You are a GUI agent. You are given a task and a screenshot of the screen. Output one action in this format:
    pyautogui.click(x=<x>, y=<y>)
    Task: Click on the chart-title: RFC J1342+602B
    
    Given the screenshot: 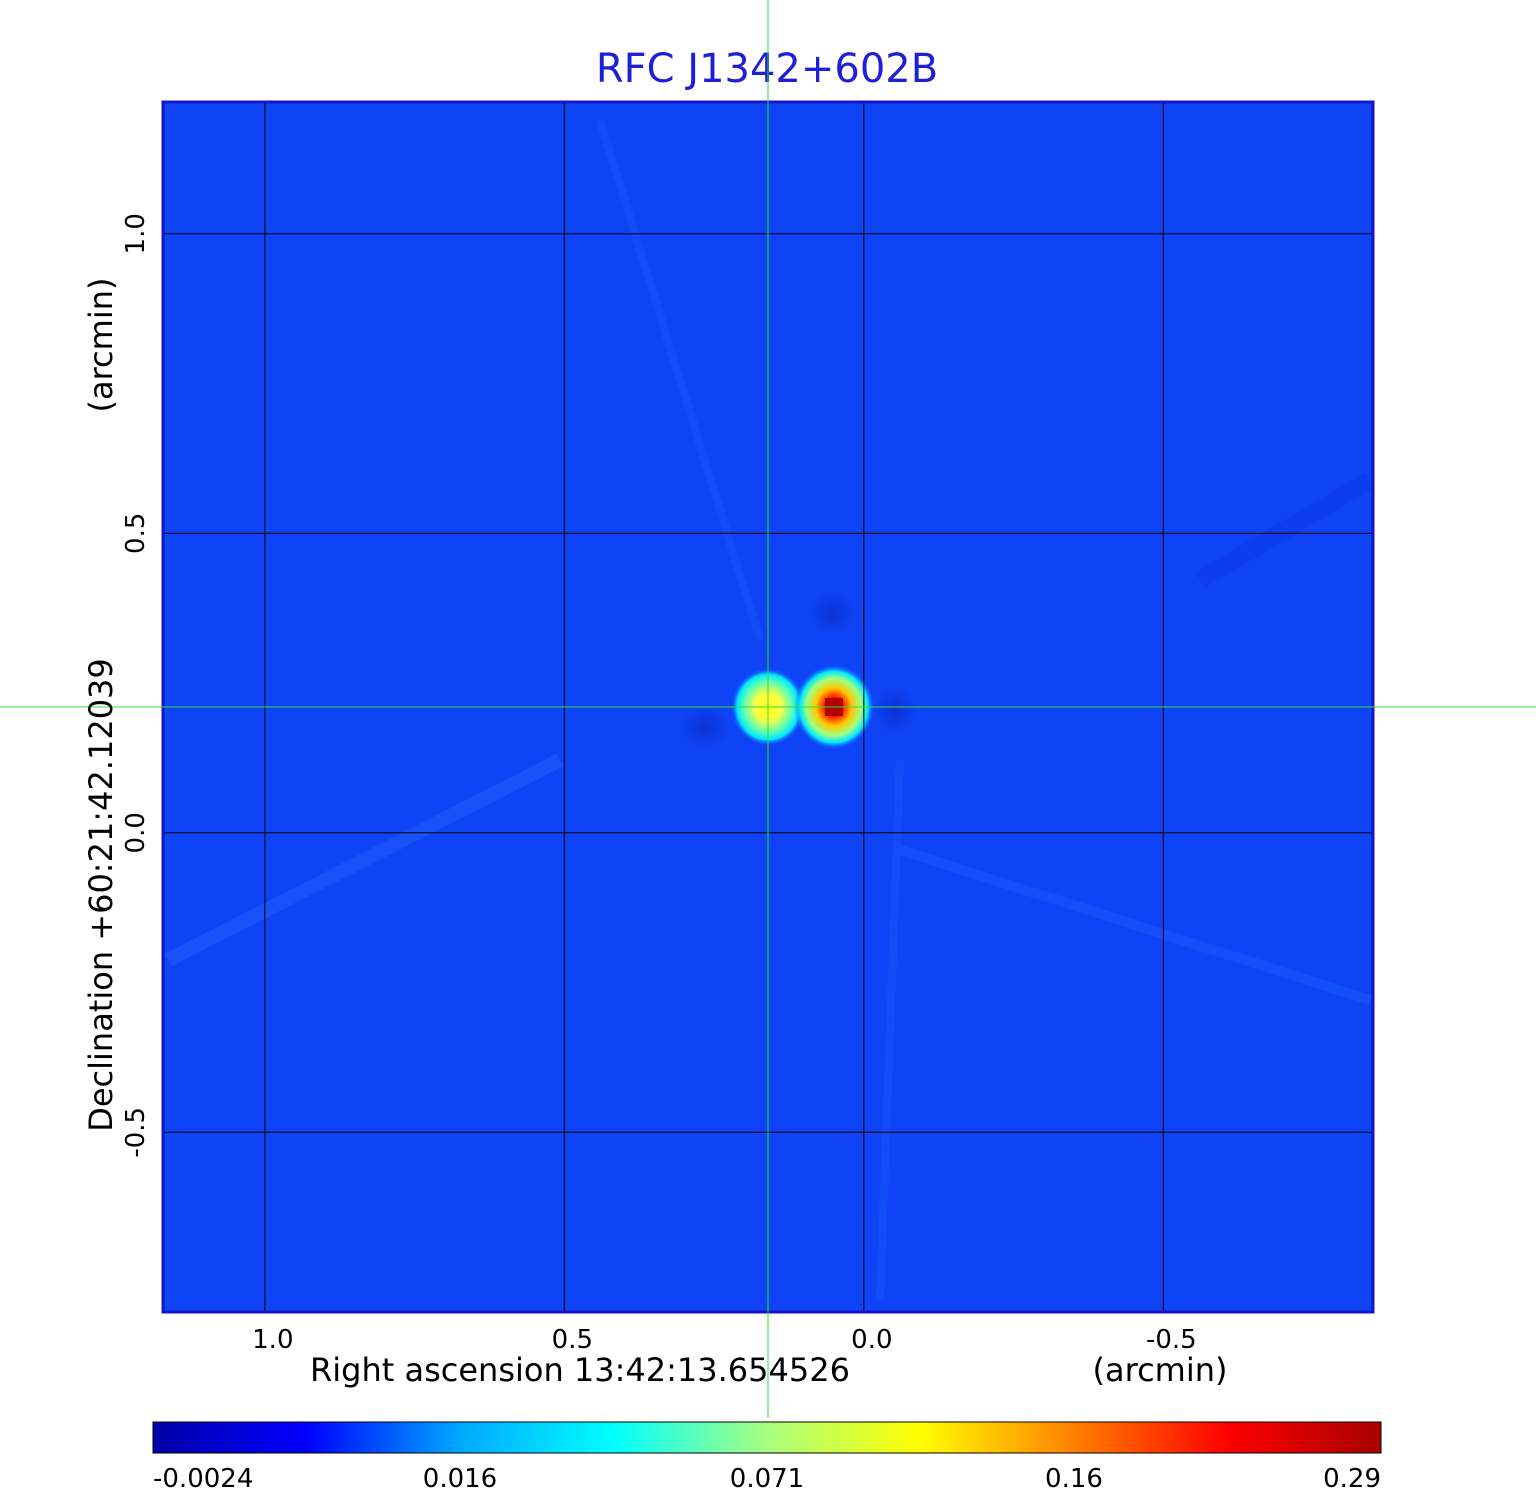 What is the action you would take?
    pyautogui.click(x=767, y=69)
    